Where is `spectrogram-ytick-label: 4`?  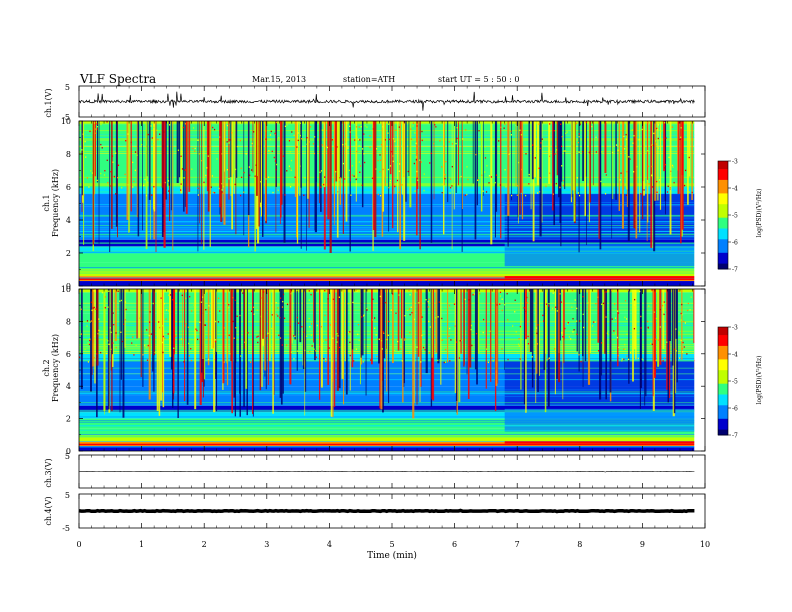
spectrogram-ytick-label: 4 is located at coordinates (68, 220).